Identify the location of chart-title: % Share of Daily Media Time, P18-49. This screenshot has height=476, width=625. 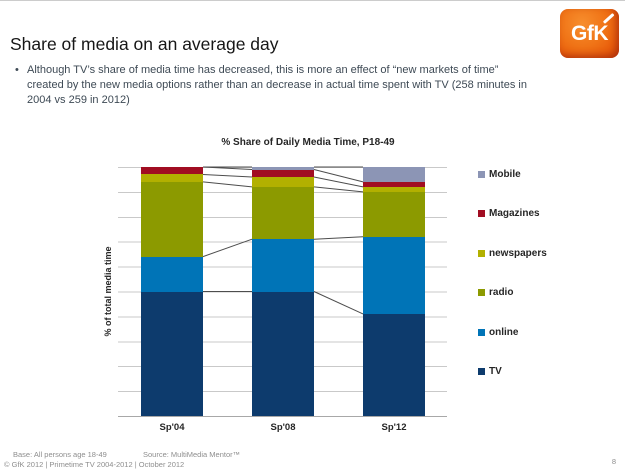
(308, 142).